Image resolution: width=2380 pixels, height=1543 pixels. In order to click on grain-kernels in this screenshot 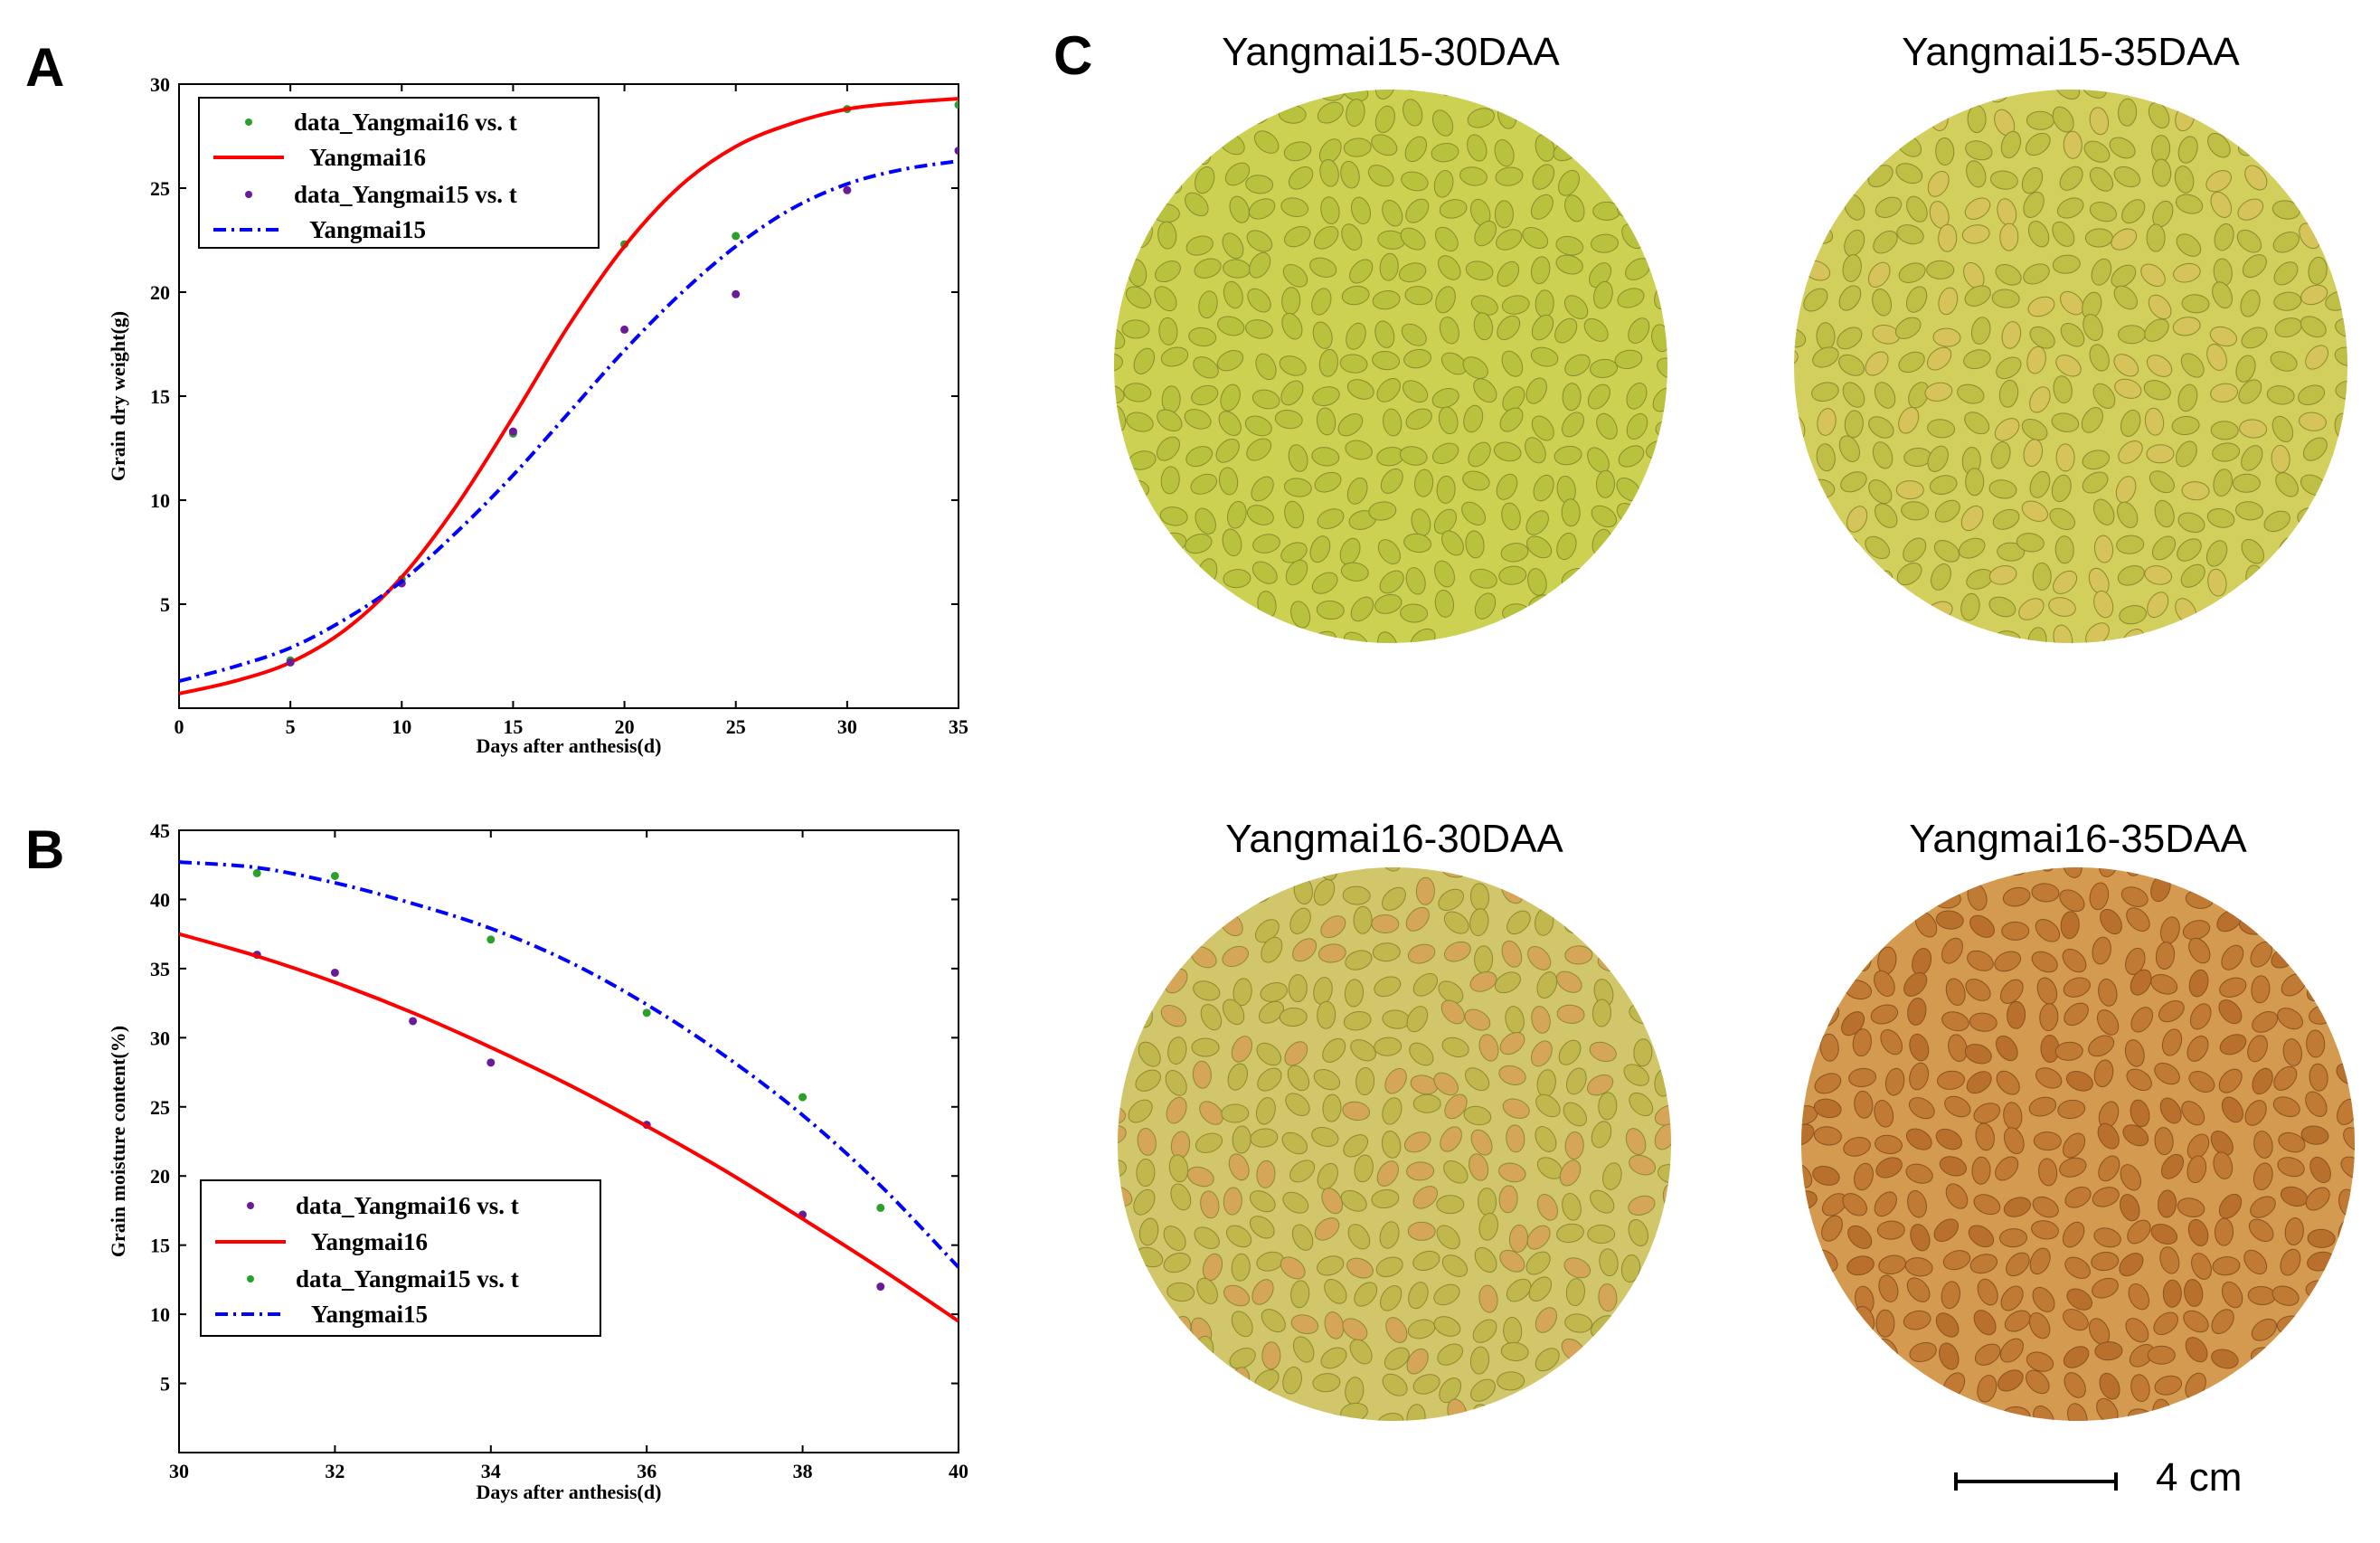, I will do `click(2071, 366)`.